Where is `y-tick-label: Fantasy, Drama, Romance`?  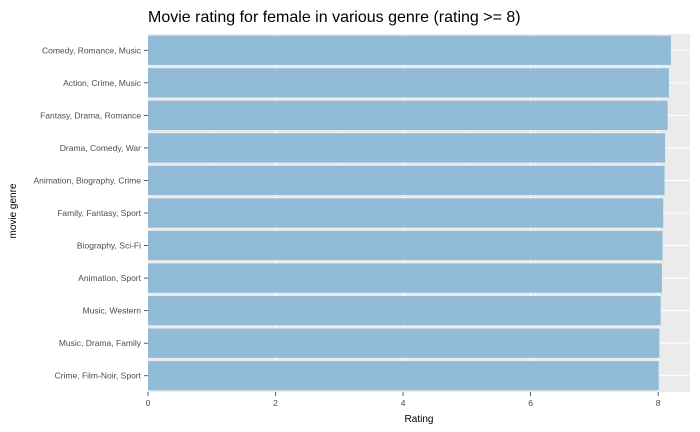 y-tick-label: Fantasy, Drama, Romance is located at coordinates (90, 115).